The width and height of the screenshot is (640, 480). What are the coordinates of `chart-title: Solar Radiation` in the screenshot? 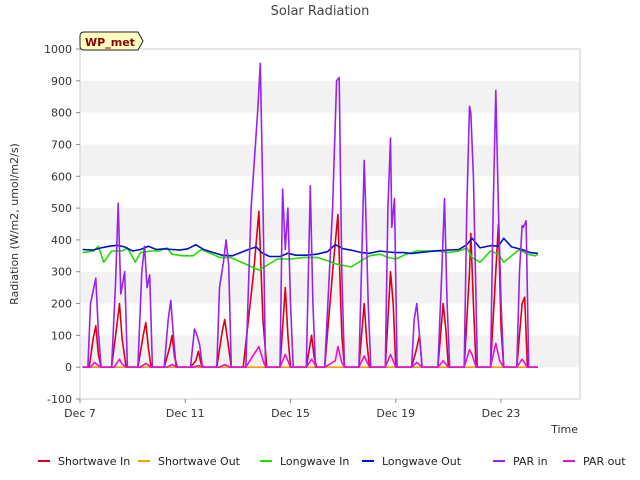 It's located at (320, 11).